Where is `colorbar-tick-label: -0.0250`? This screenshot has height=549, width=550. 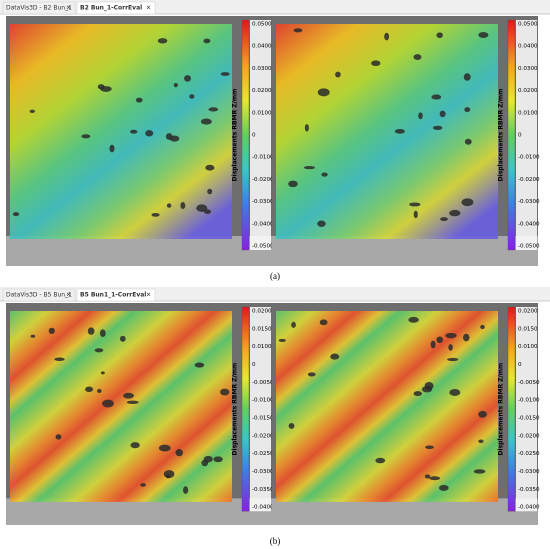
colorbar-tick-label: -0.0250 is located at coordinates (529, 454).